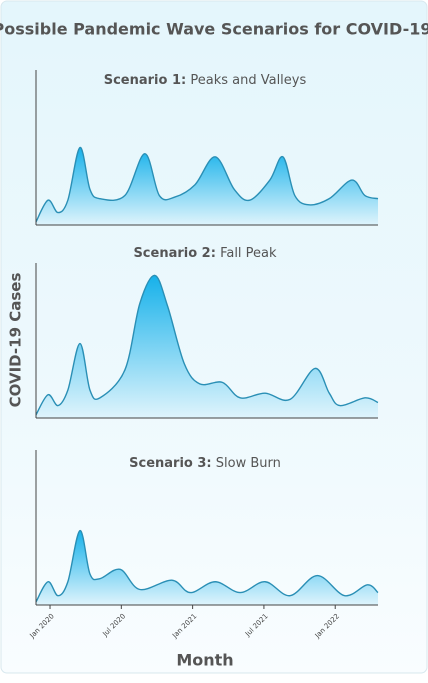  What do you see at coordinates (248, 253) in the screenshot?
I see `panel-title-text: Fall Peak` at bounding box center [248, 253].